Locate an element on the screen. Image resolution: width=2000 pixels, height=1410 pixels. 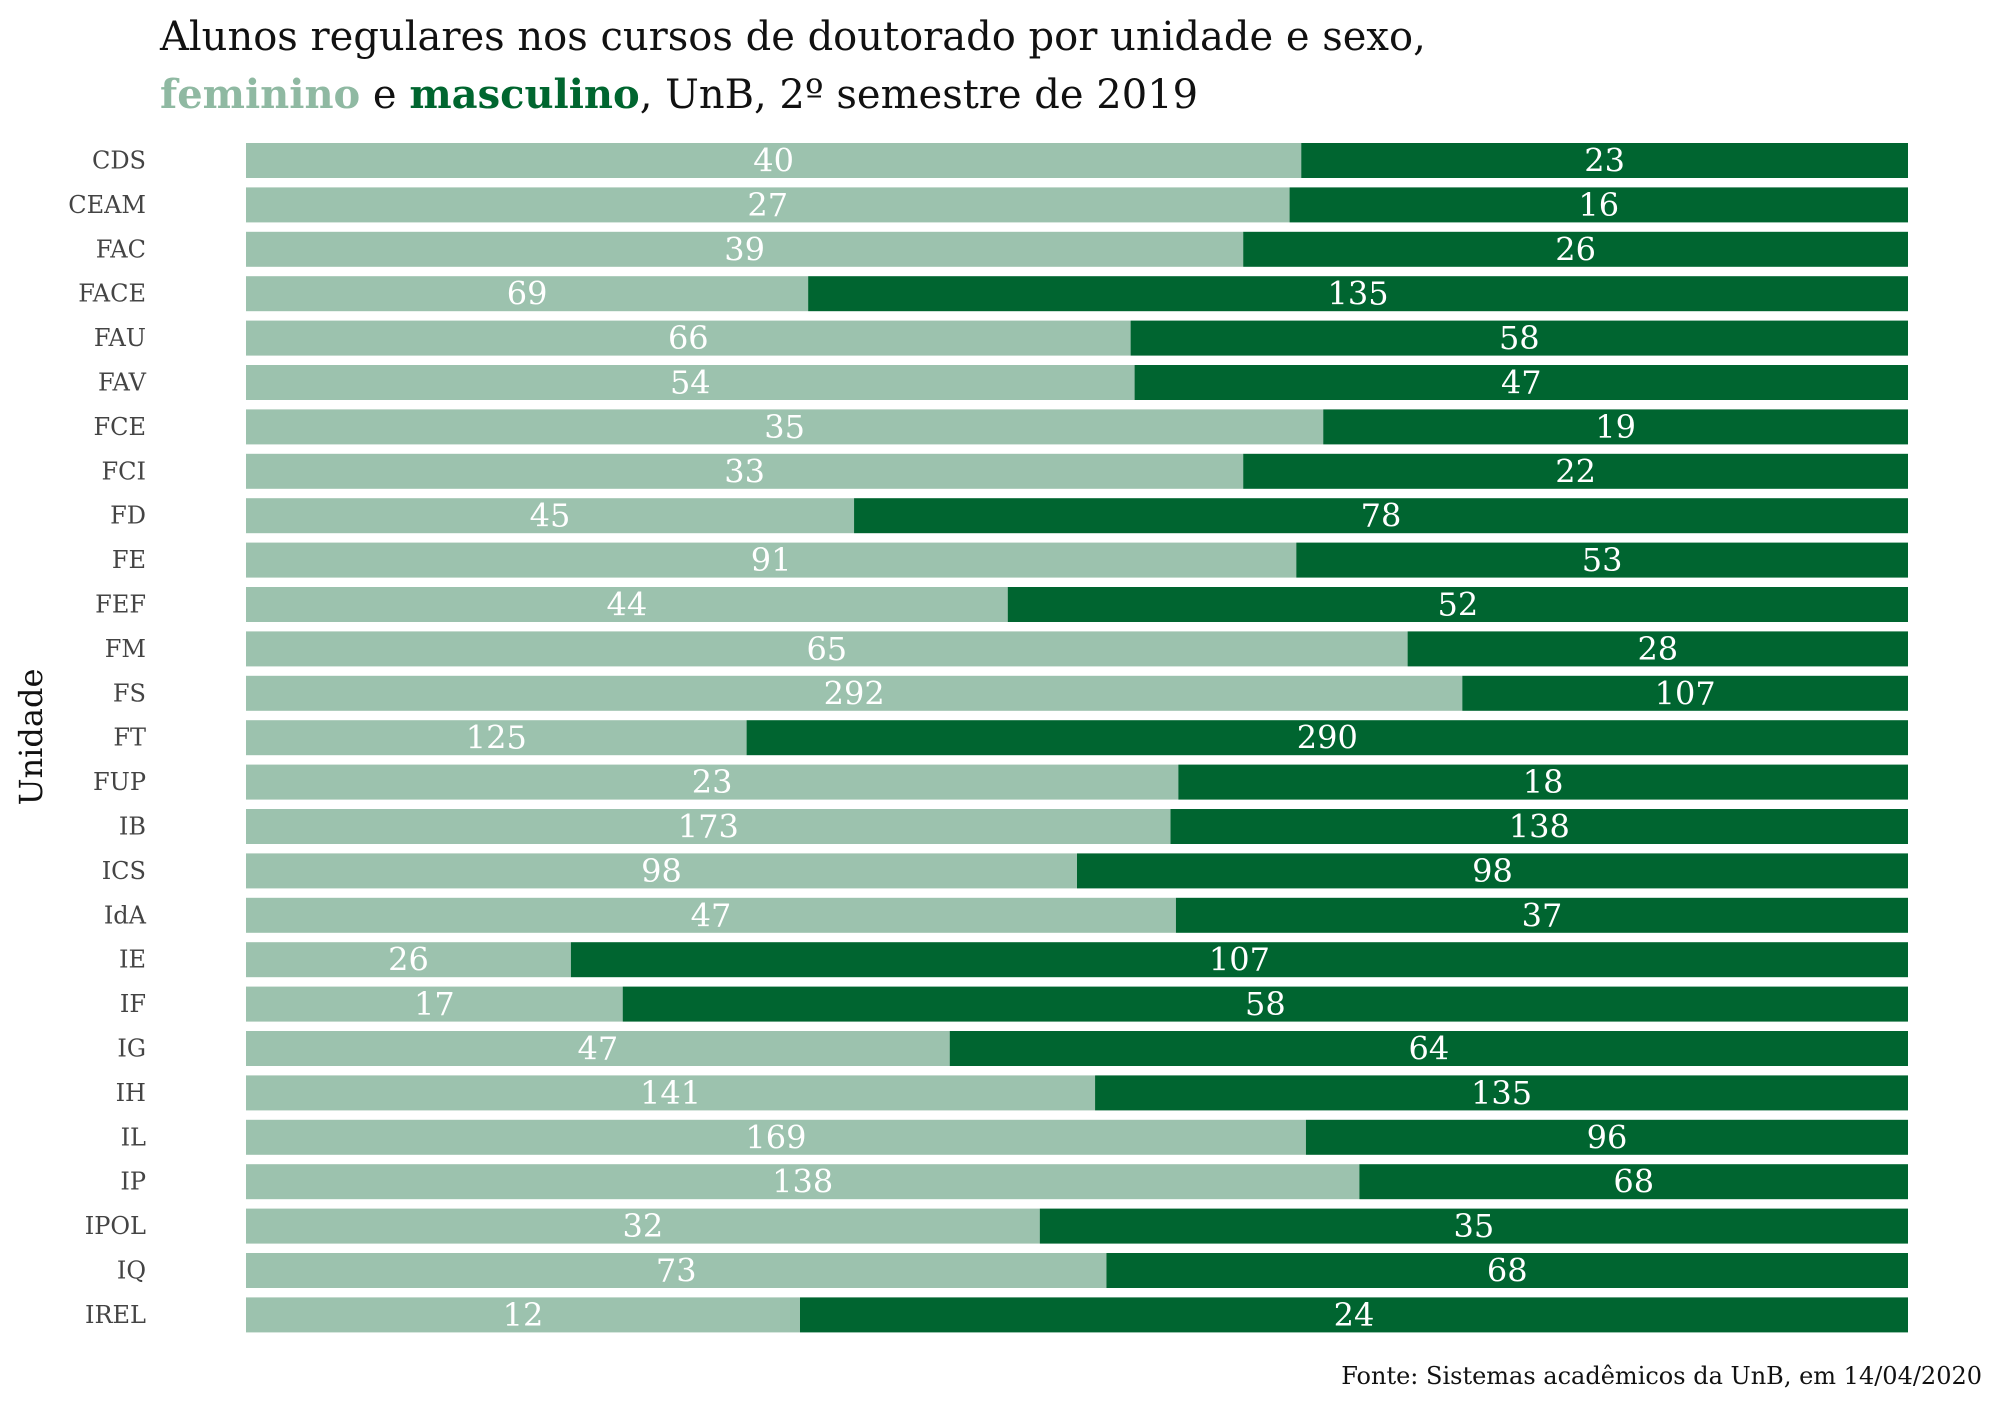
data-label-masculino-ie: 107 is located at coordinates (1239, 960).